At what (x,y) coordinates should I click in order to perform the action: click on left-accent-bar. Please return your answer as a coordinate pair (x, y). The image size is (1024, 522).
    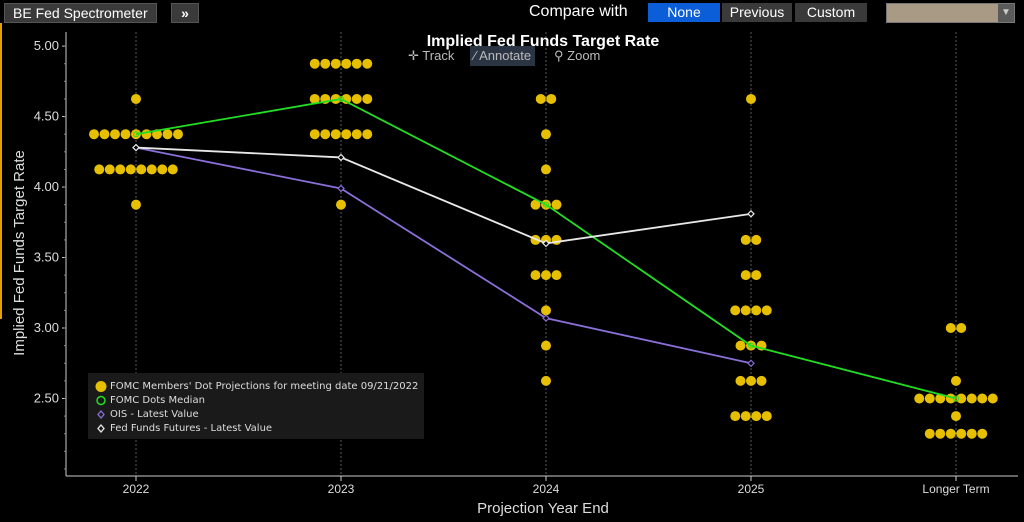
    Looking at the image, I should click on (1, 171).